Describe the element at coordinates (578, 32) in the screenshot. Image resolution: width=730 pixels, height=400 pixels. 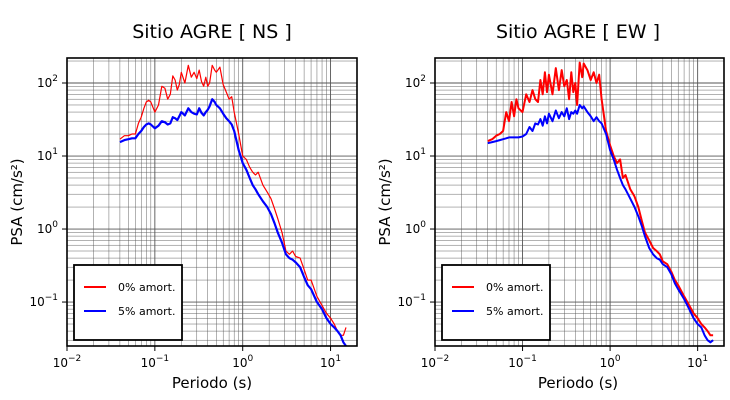
I see `chart-title: Sitio AGRE [ EW ]` at that location.